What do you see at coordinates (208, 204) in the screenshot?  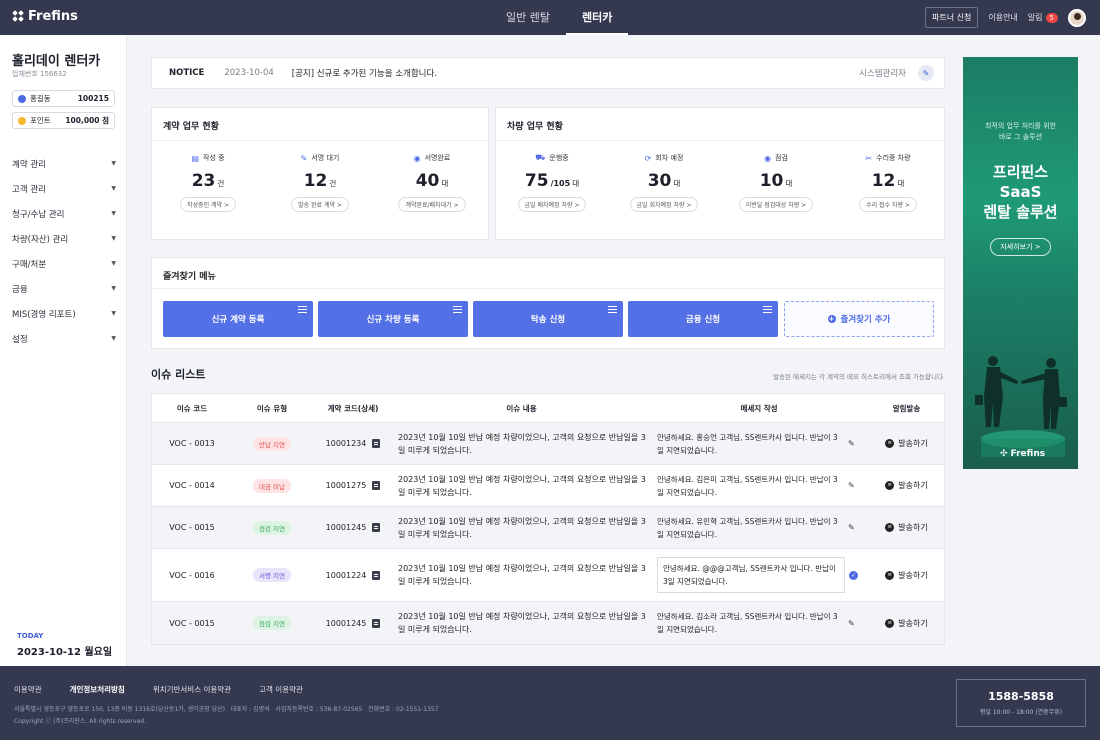 I see `stat-link-button: 작성중인 계약 >` at bounding box center [208, 204].